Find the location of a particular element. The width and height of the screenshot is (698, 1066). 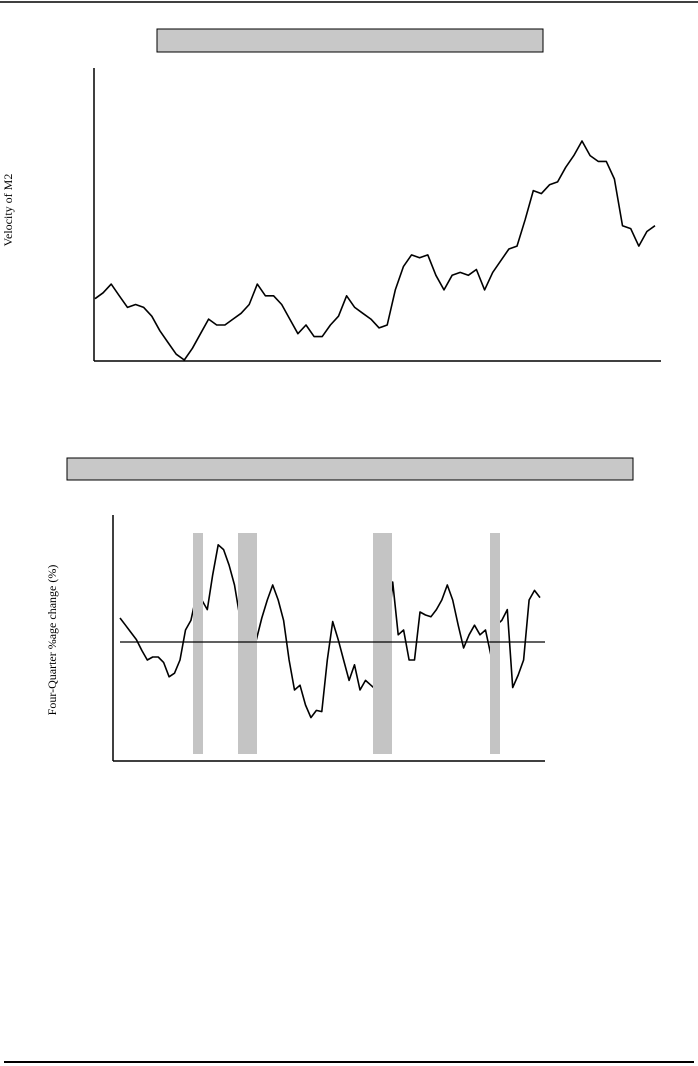

y-axis-label: Velocity of M2 is located at coordinates (8, 210).